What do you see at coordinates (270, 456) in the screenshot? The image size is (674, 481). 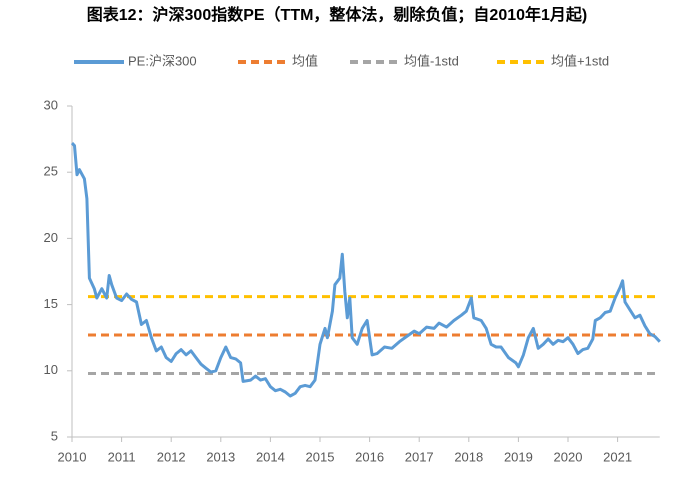 I see `x-tick-label: 2014` at bounding box center [270, 456].